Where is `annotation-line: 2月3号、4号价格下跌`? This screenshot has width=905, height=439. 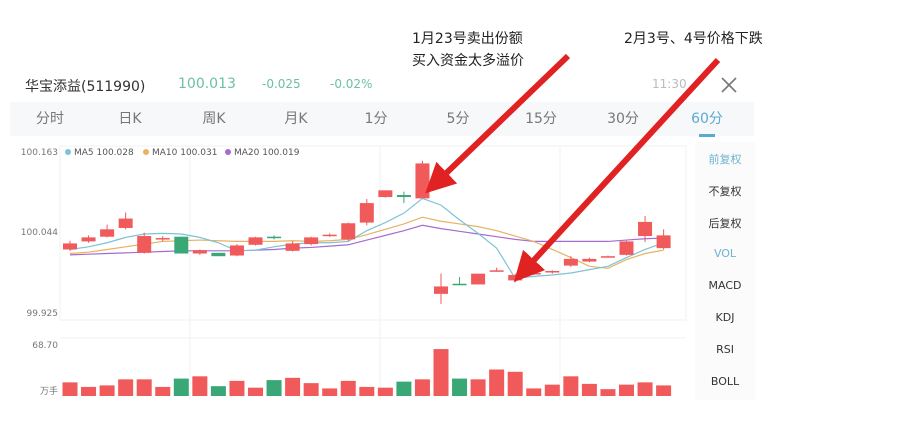 annotation-line: 2月3号、4号价格下跌 is located at coordinates (693, 39).